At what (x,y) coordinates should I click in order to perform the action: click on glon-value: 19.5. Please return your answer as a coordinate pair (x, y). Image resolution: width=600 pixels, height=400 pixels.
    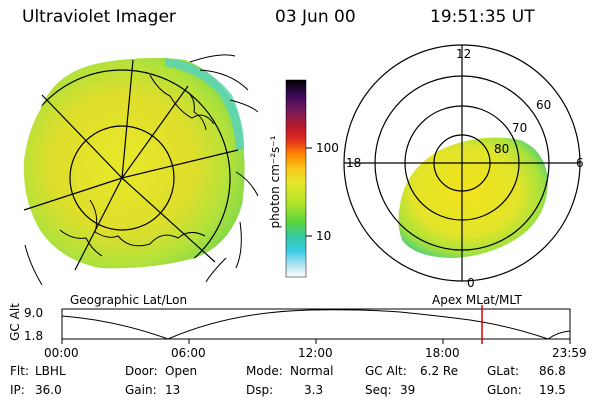
    Looking at the image, I should click on (552, 390).